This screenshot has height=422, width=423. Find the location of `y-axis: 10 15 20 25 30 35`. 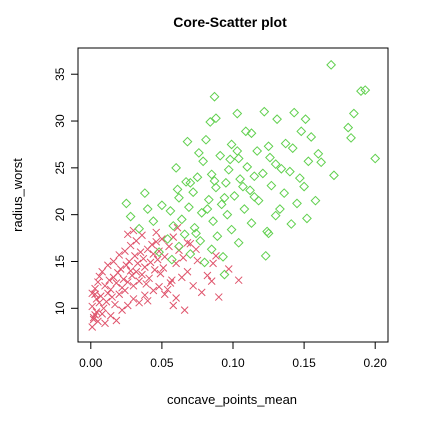

y-axis: 10 15 20 25 30 35 is located at coordinates (66, 191).